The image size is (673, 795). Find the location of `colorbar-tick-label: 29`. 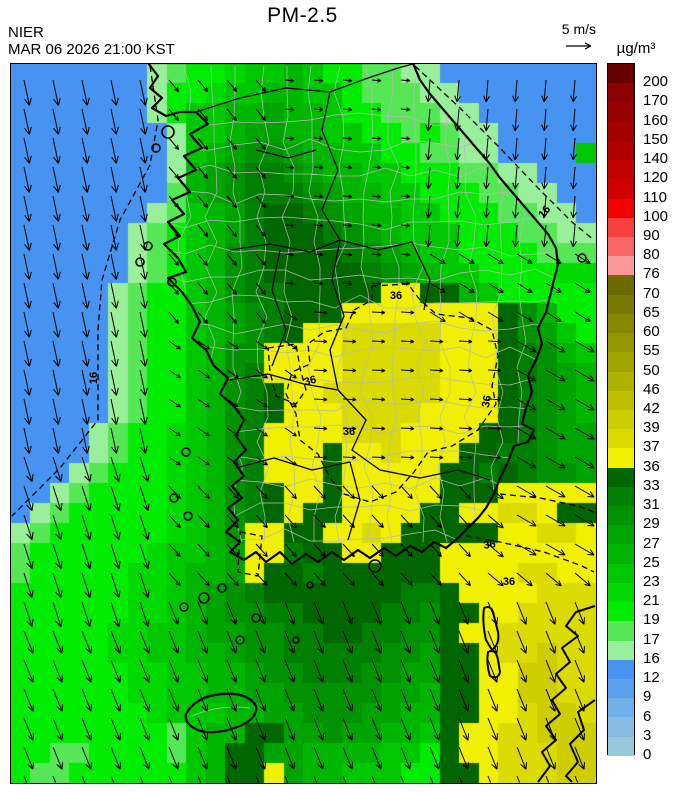

colorbar-tick-label: 29 is located at coordinates (651, 524).